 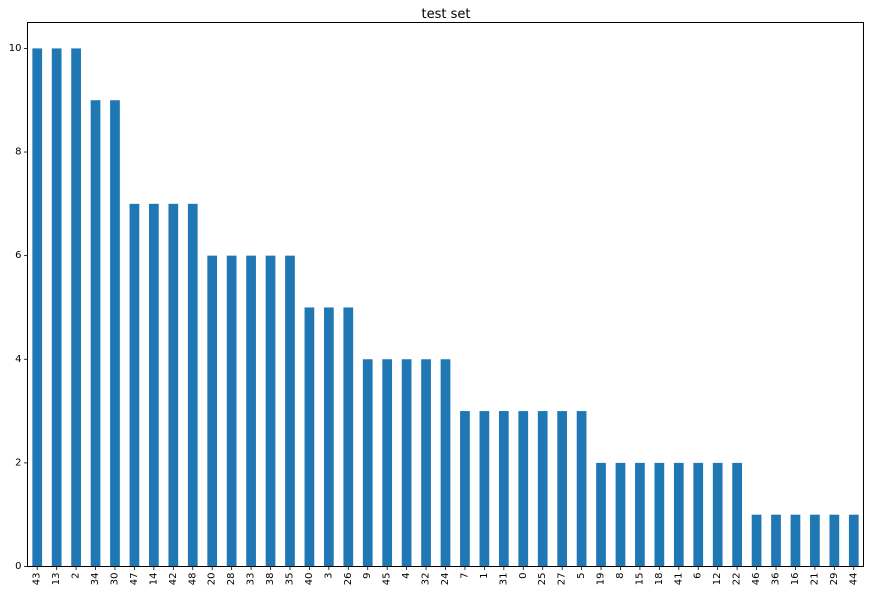 What do you see at coordinates (464, 576) in the screenshot?
I see `x-tick-label: 7` at bounding box center [464, 576].